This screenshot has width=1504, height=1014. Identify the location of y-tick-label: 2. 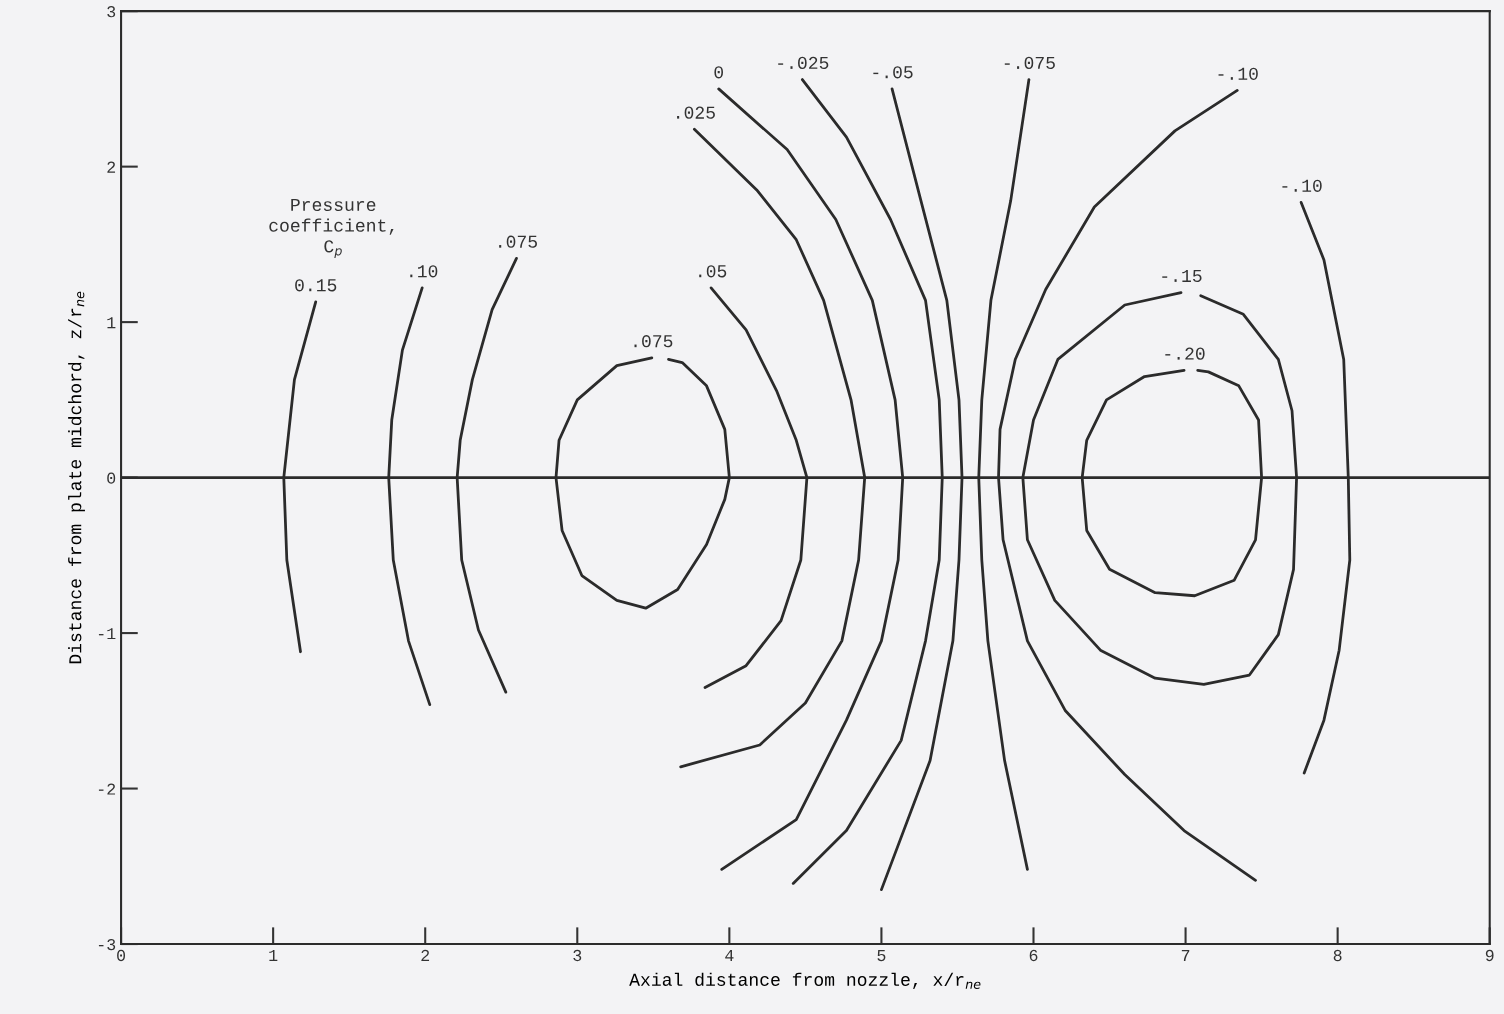
(111, 167).